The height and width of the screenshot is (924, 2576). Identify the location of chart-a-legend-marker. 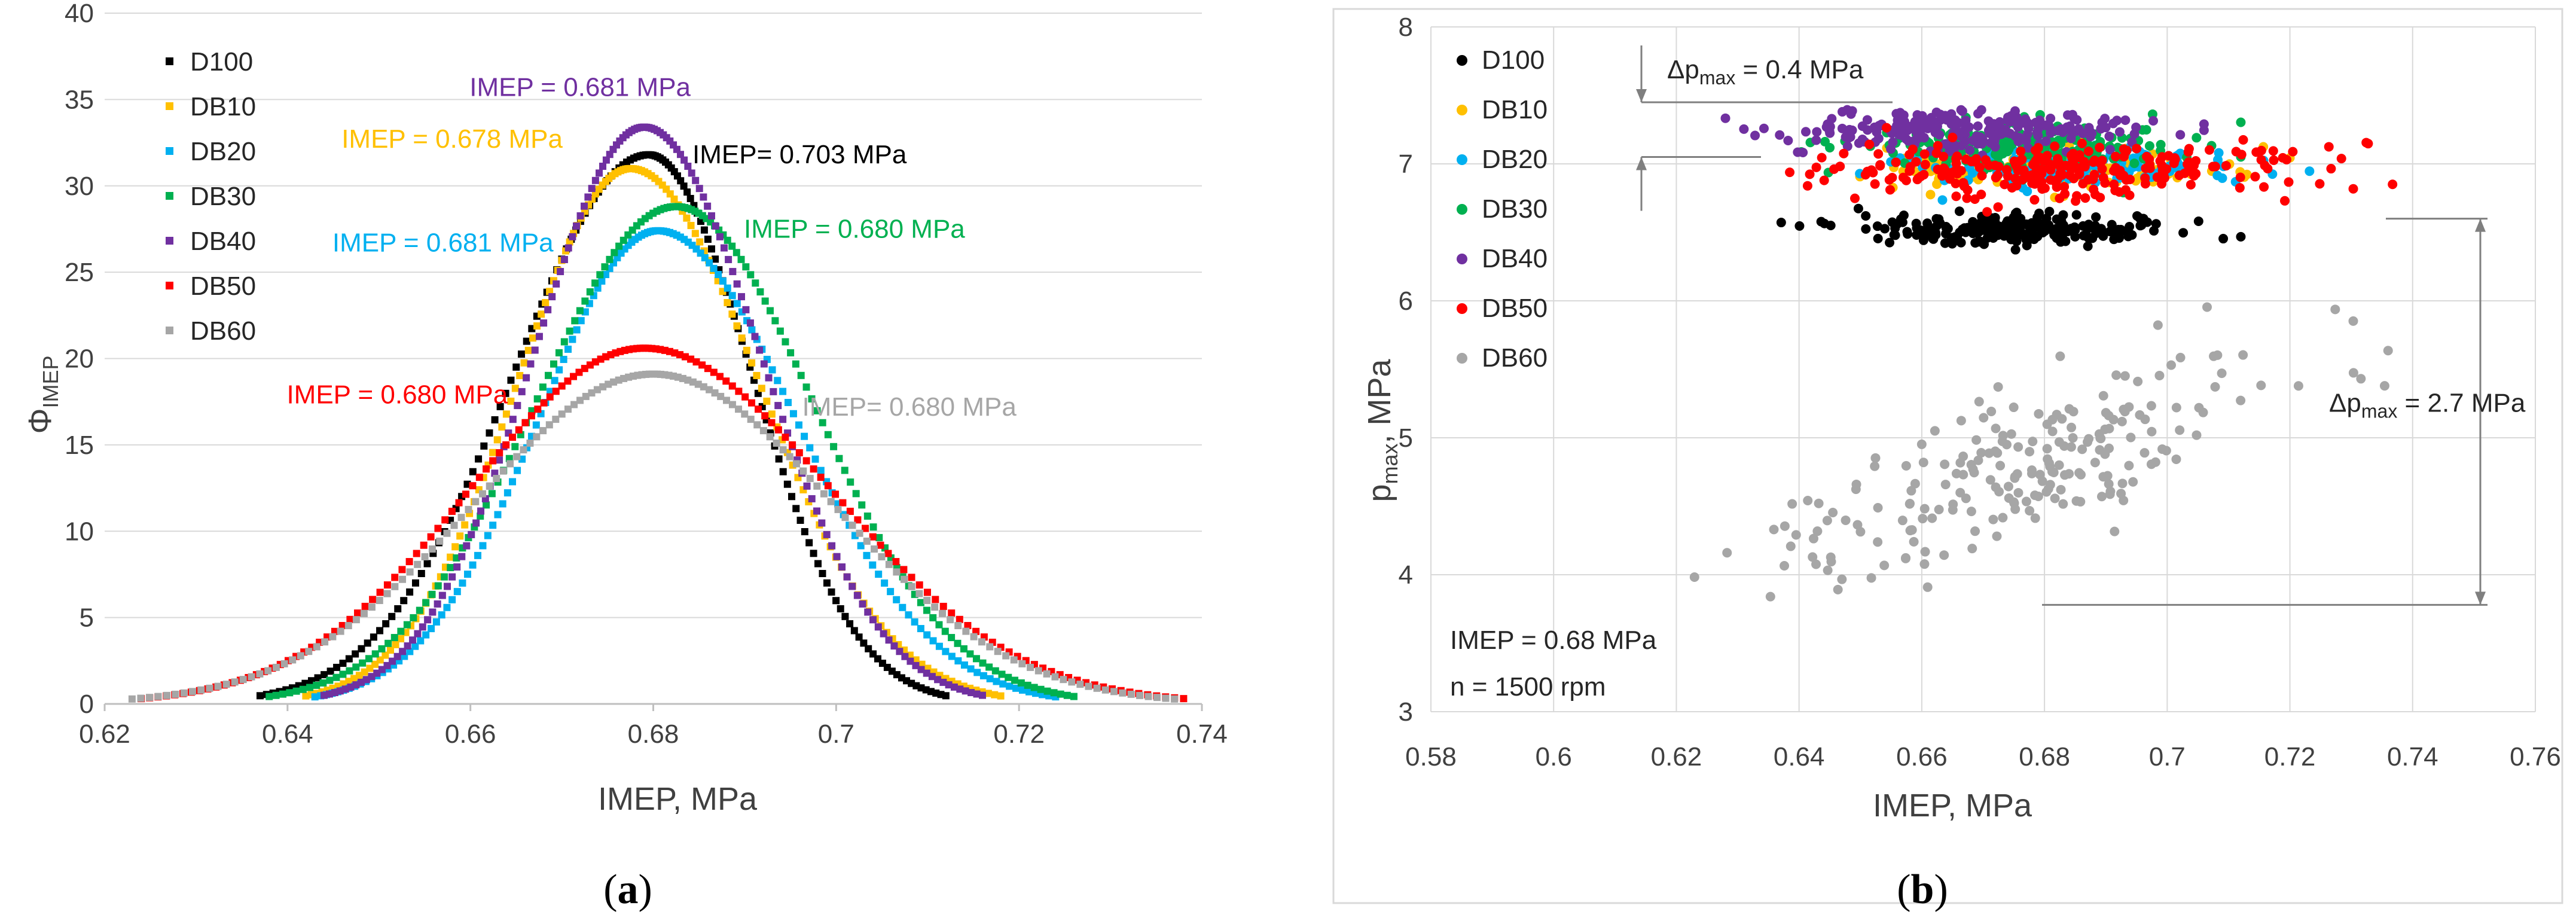
(169, 151).